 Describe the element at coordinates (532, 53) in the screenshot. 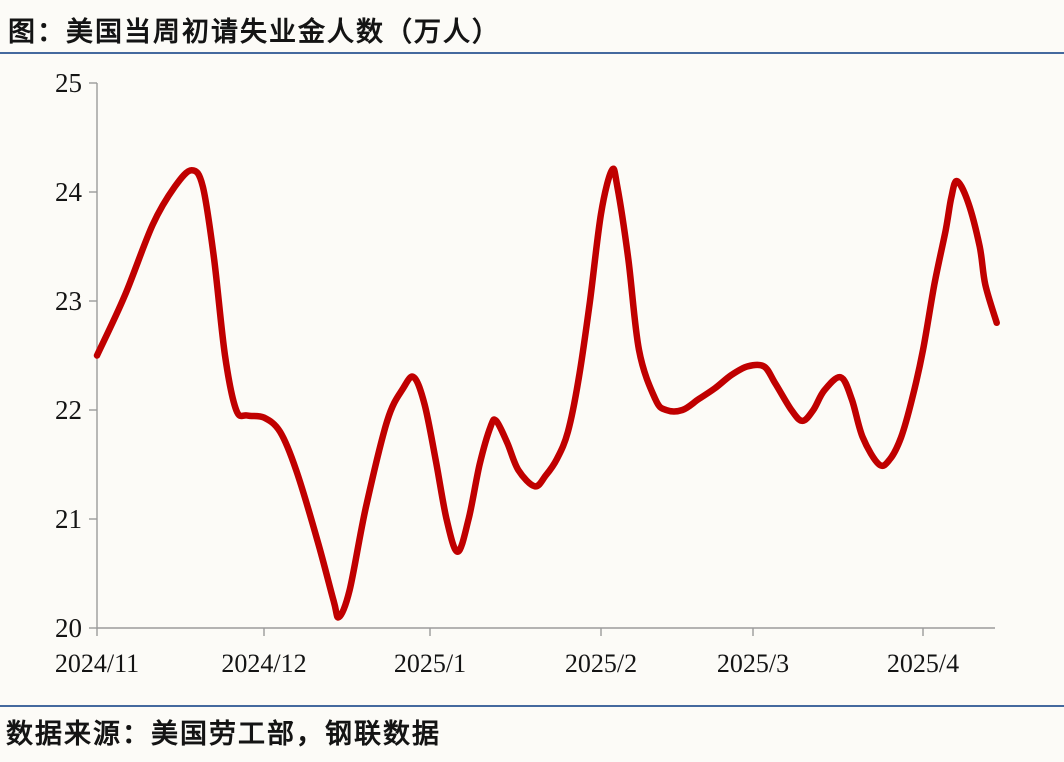

I see `title-divider-rule` at that location.